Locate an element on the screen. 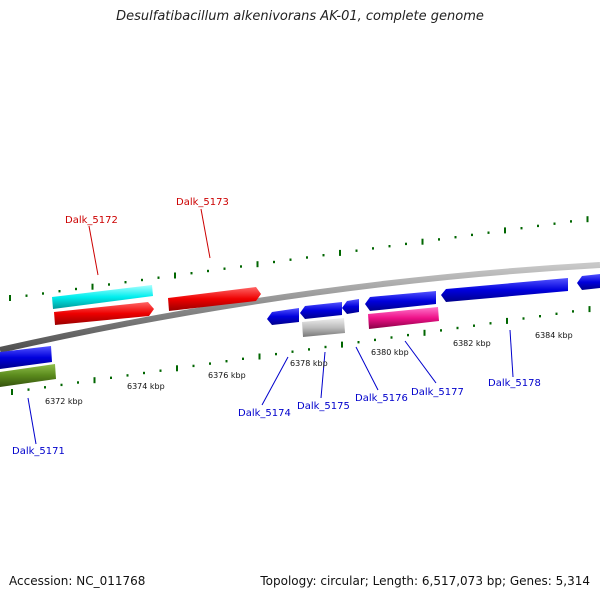 This screenshot has width=600, height=600. gene-dalk-5176-cds is located at coordinates (350, 306).